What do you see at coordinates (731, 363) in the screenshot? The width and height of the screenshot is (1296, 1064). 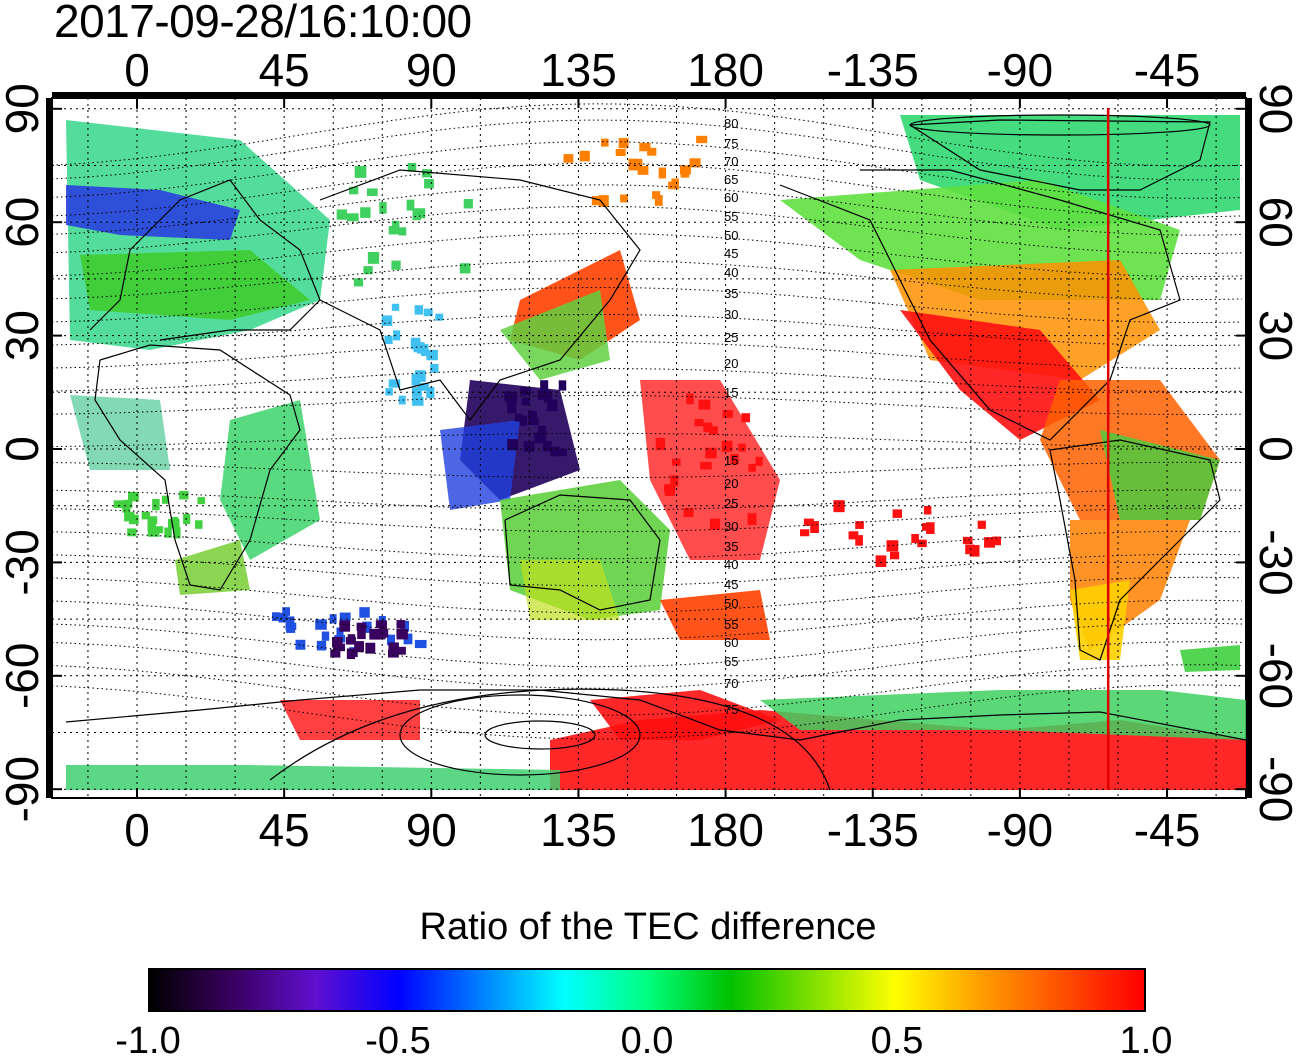 I see `mlat-label: 20` at bounding box center [731, 363].